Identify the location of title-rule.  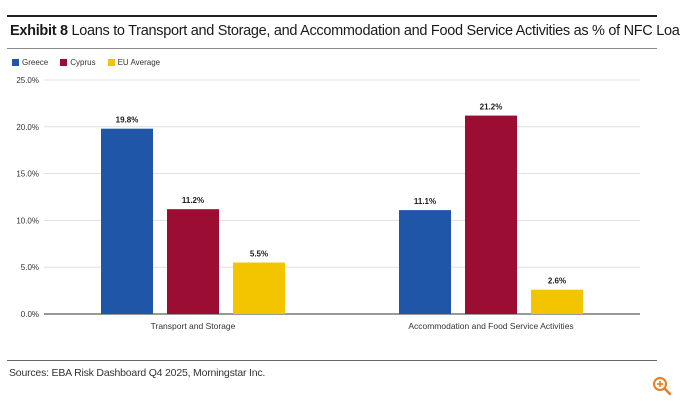
(332, 48).